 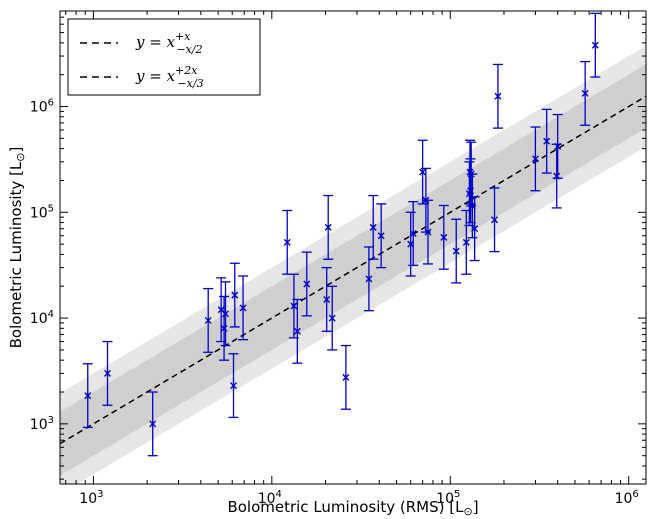 I want to click on legend: y = x+x −x/2 y = x+2x −x/3, so click(x=164, y=57).